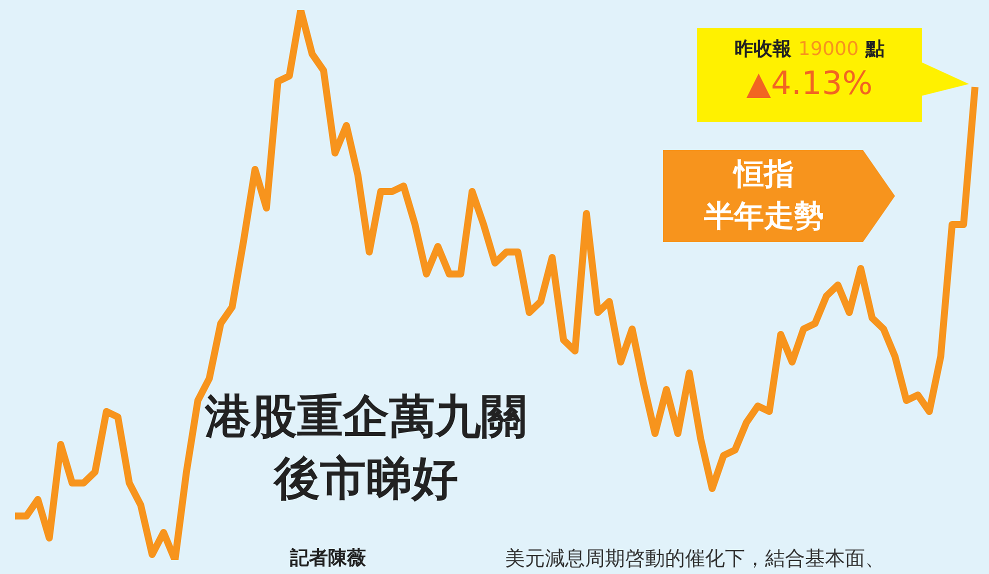  I want to click on annotation: 昨收報 19000 點, so click(809, 49).